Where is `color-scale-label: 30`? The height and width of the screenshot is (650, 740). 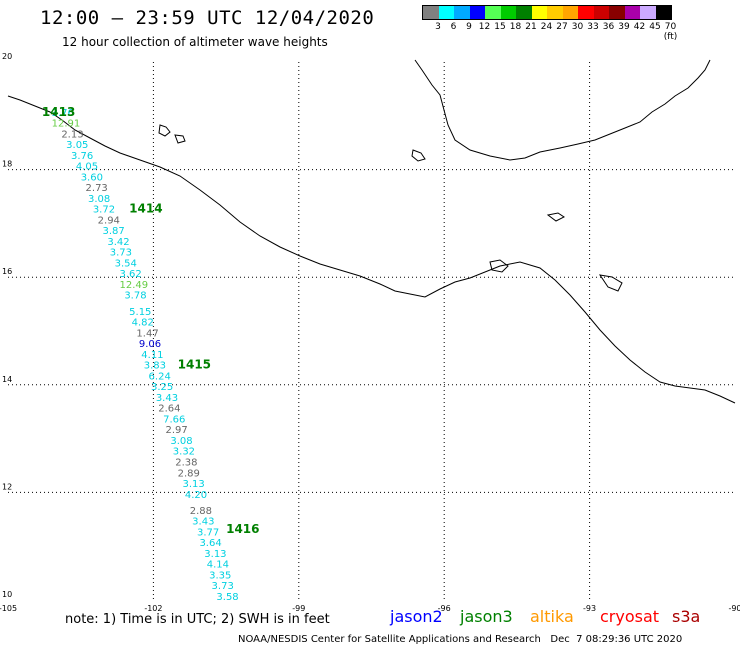 color-scale-label: 30 is located at coordinates (577, 27).